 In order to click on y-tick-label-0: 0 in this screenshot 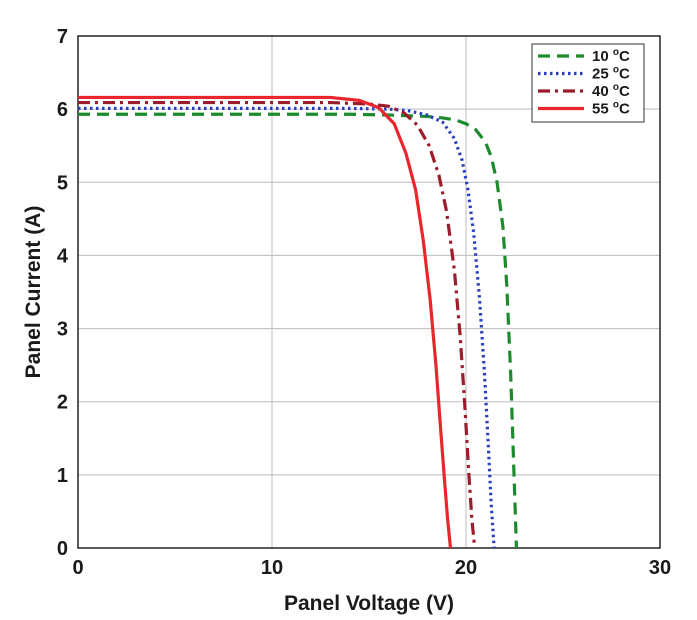, I will do `click(62, 549)`.